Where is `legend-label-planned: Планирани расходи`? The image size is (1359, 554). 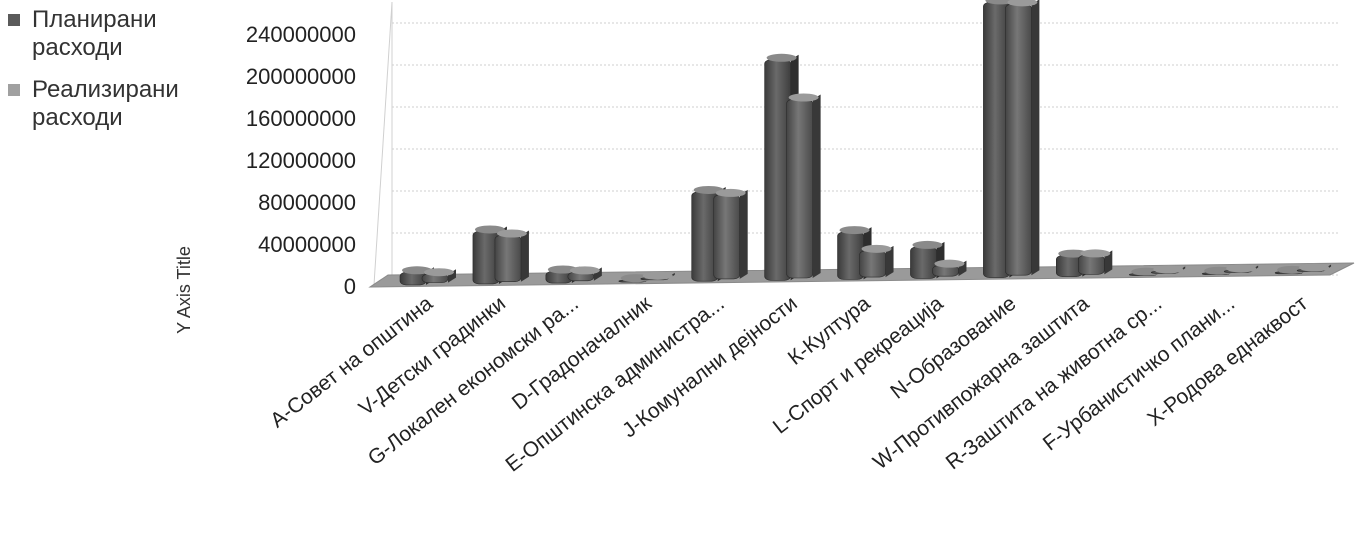
legend-label-planned: Планирани расходи is located at coordinates (94, 33).